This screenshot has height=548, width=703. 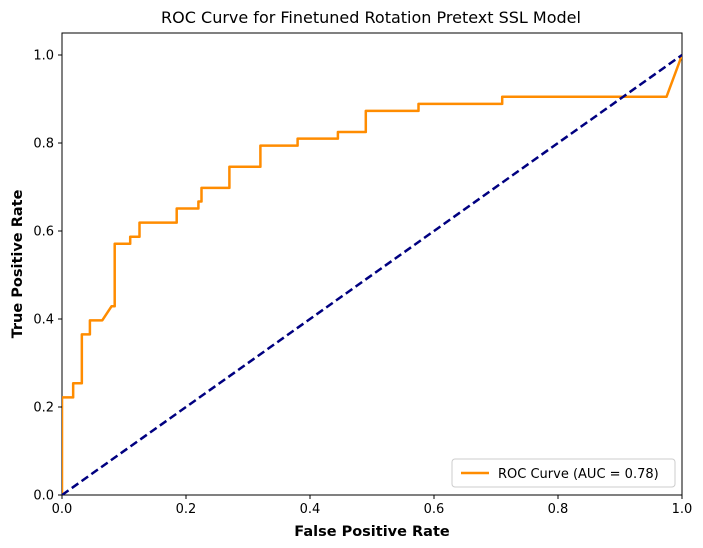 I want to click on legend: ROC Curve (AUC = 0.78), so click(x=563, y=473).